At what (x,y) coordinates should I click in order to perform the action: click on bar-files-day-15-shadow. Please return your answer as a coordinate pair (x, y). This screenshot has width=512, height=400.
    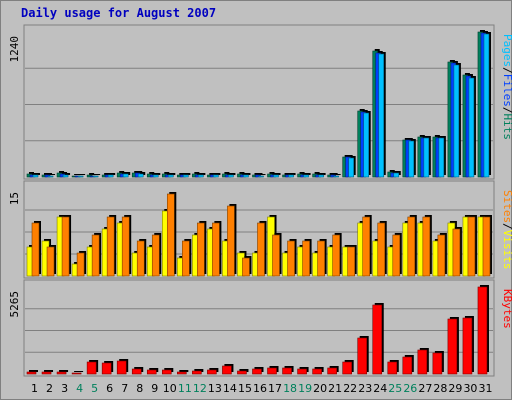
    Looking at the image, I should click on (245, 174).